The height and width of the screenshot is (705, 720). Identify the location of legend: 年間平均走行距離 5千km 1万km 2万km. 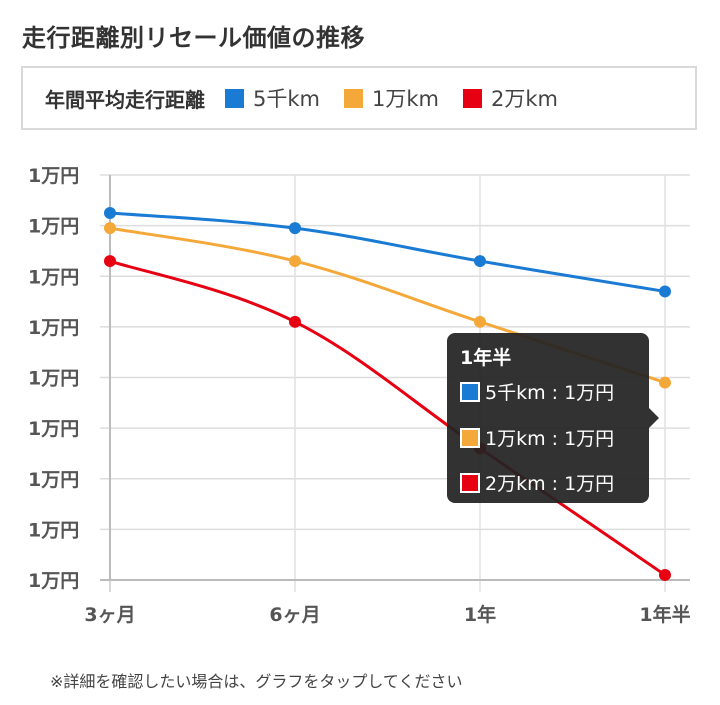
(359, 98).